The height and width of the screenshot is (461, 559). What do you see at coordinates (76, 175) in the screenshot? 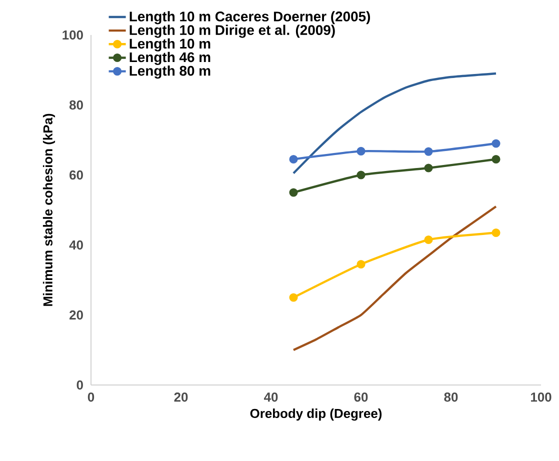
I see `y-tick-label: 60` at bounding box center [76, 175].